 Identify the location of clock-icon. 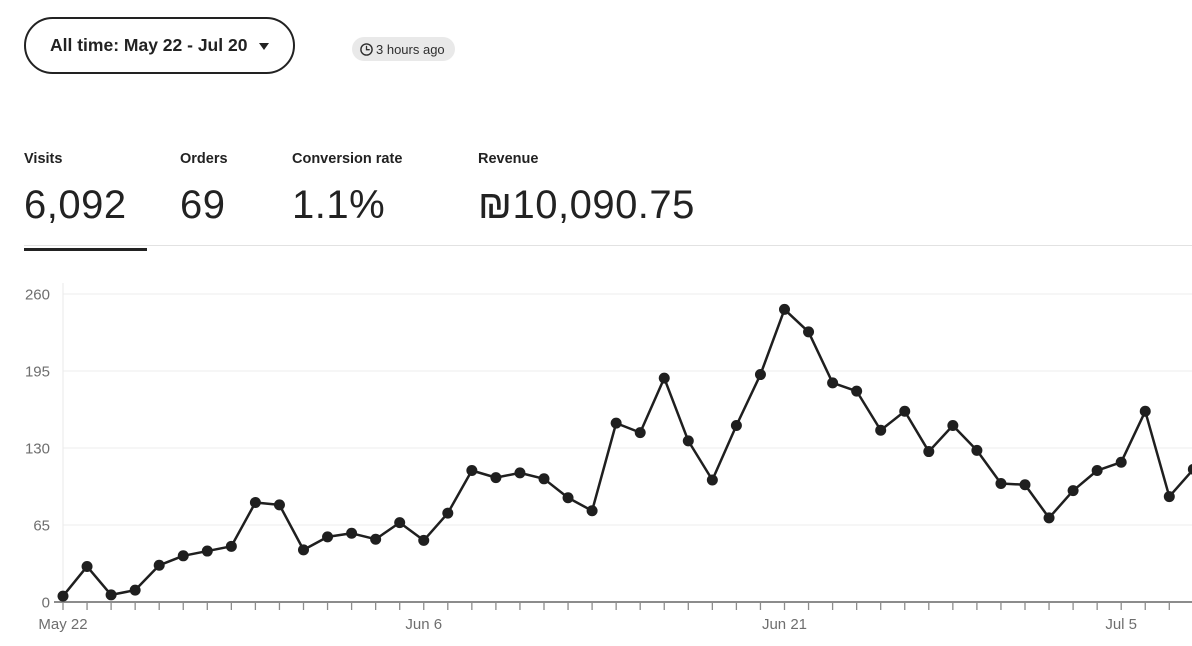
(366, 49).